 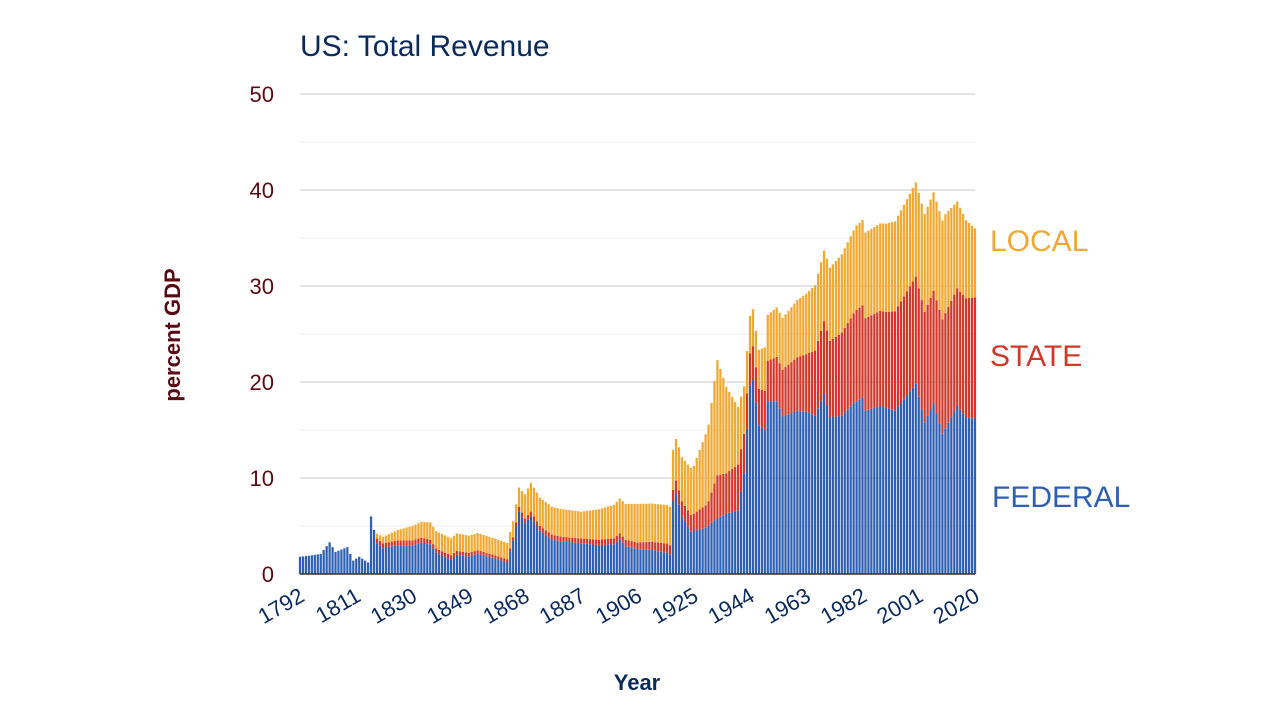 I want to click on y-tick-label: 20, so click(x=262, y=382).